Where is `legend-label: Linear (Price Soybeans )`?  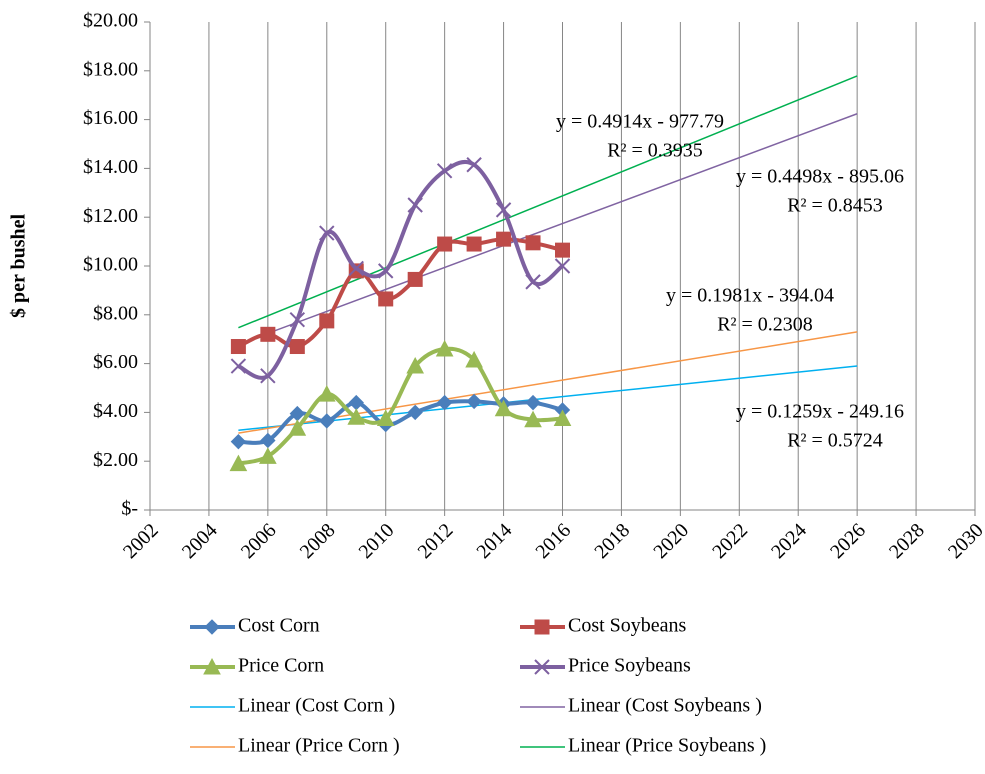 legend-label: Linear (Price Soybeans ) is located at coordinates (667, 746).